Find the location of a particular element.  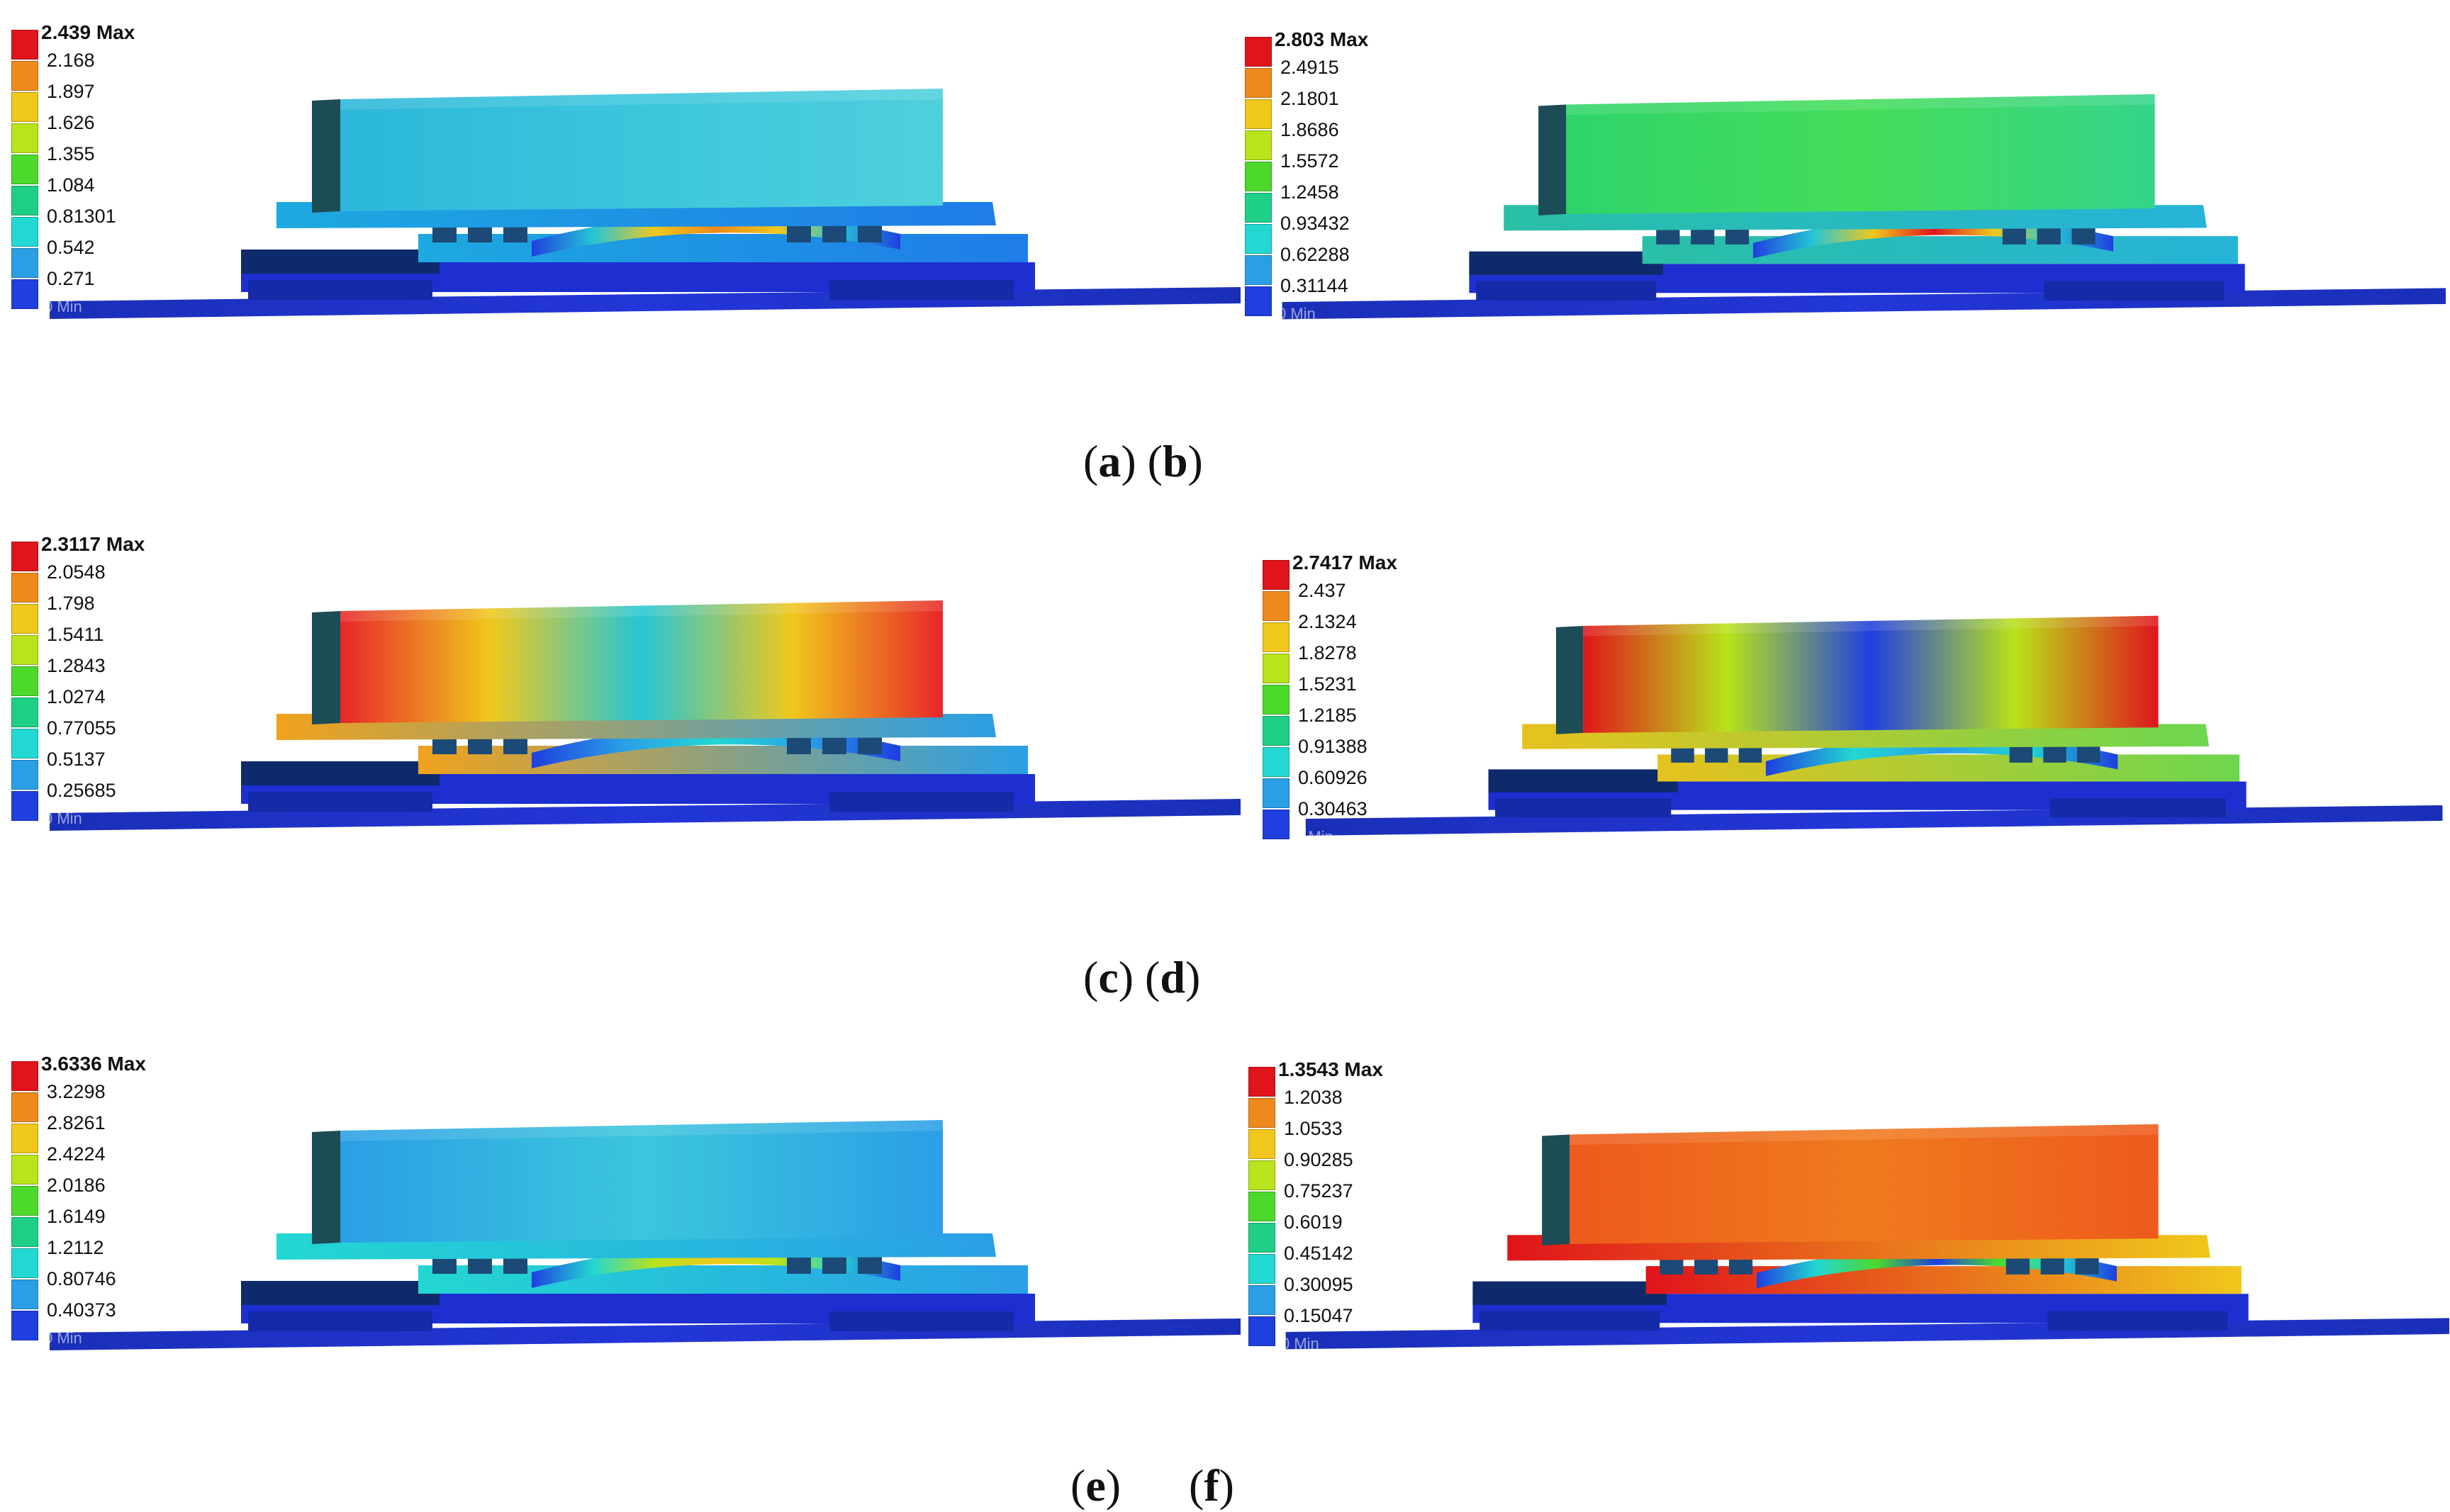

legend-level-label: 1.798 is located at coordinates (71, 603).